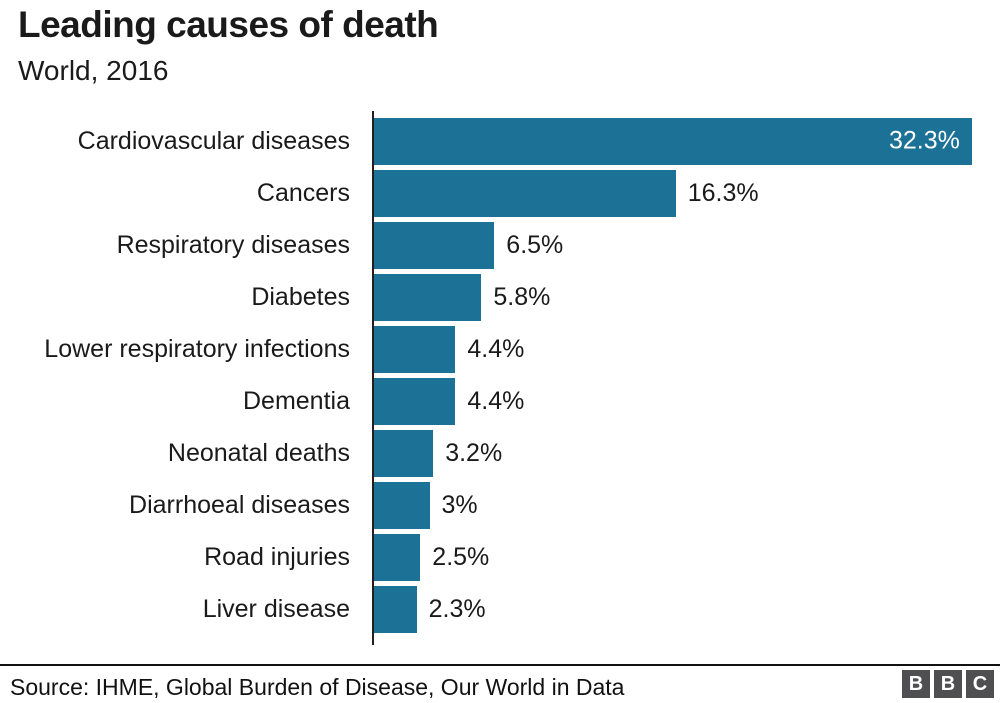 Image resolution: width=1000 pixels, height=703 pixels. What do you see at coordinates (239, 504) in the screenshot?
I see `category-label: Diarrhoeal diseases` at bounding box center [239, 504].